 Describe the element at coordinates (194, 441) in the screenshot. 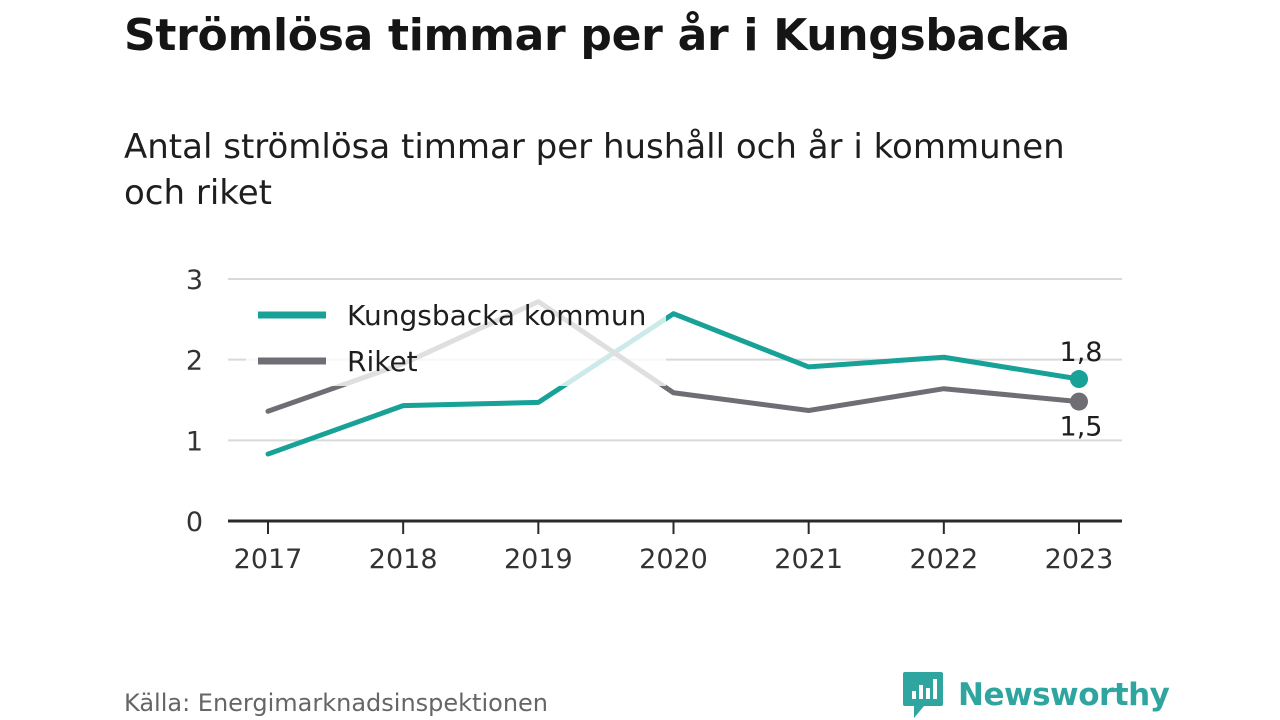

I see `y-tick-label: 1` at that location.